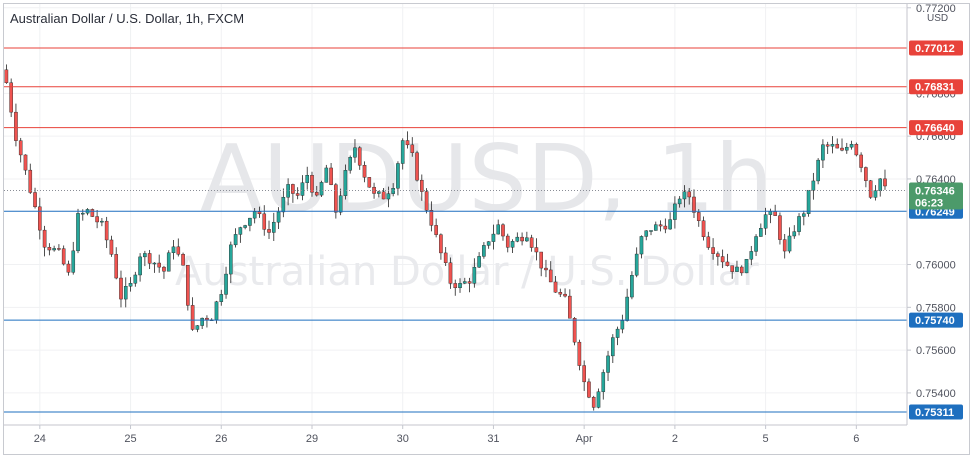 This screenshot has height=458, width=973. I want to click on resistance-tag-text: 0.77012, so click(935, 49).